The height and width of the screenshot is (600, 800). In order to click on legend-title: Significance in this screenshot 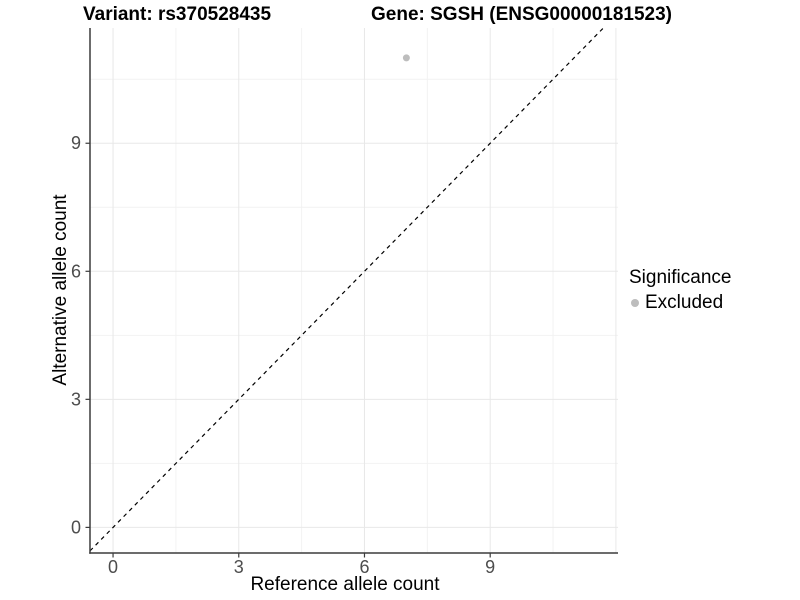, I will do `click(680, 277)`.